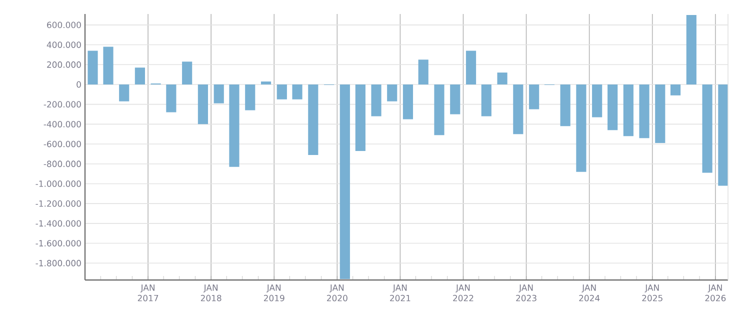 The width and height of the screenshot is (751, 313). What do you see at coordinates (463, 293) in the screenshot?
I see `x-tick-label: JAN 2022` at bounding box center [463, 293].